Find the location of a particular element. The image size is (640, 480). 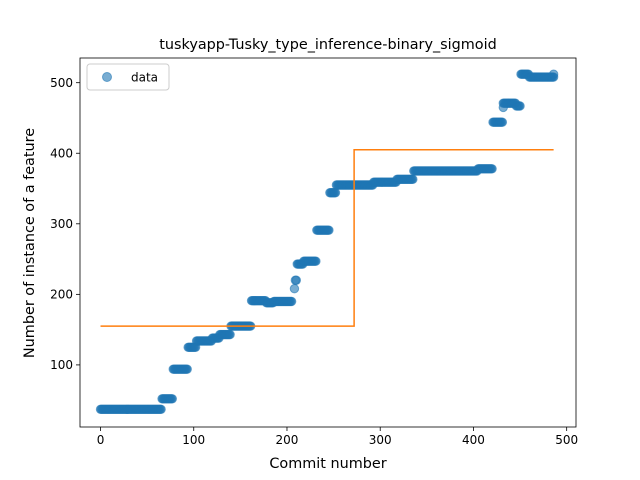

legend-marker-data is located at coordinates (107, 77).